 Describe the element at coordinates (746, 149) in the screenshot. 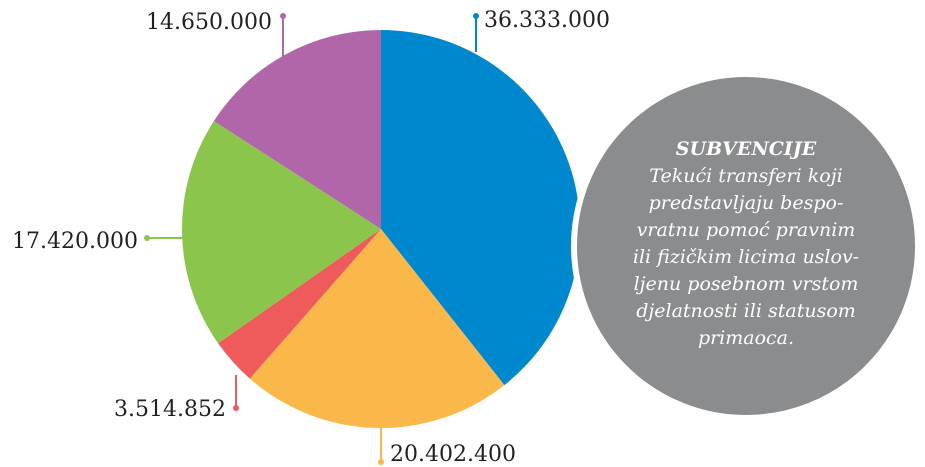

I see `note-title: SUBVENCIJE` at that location.